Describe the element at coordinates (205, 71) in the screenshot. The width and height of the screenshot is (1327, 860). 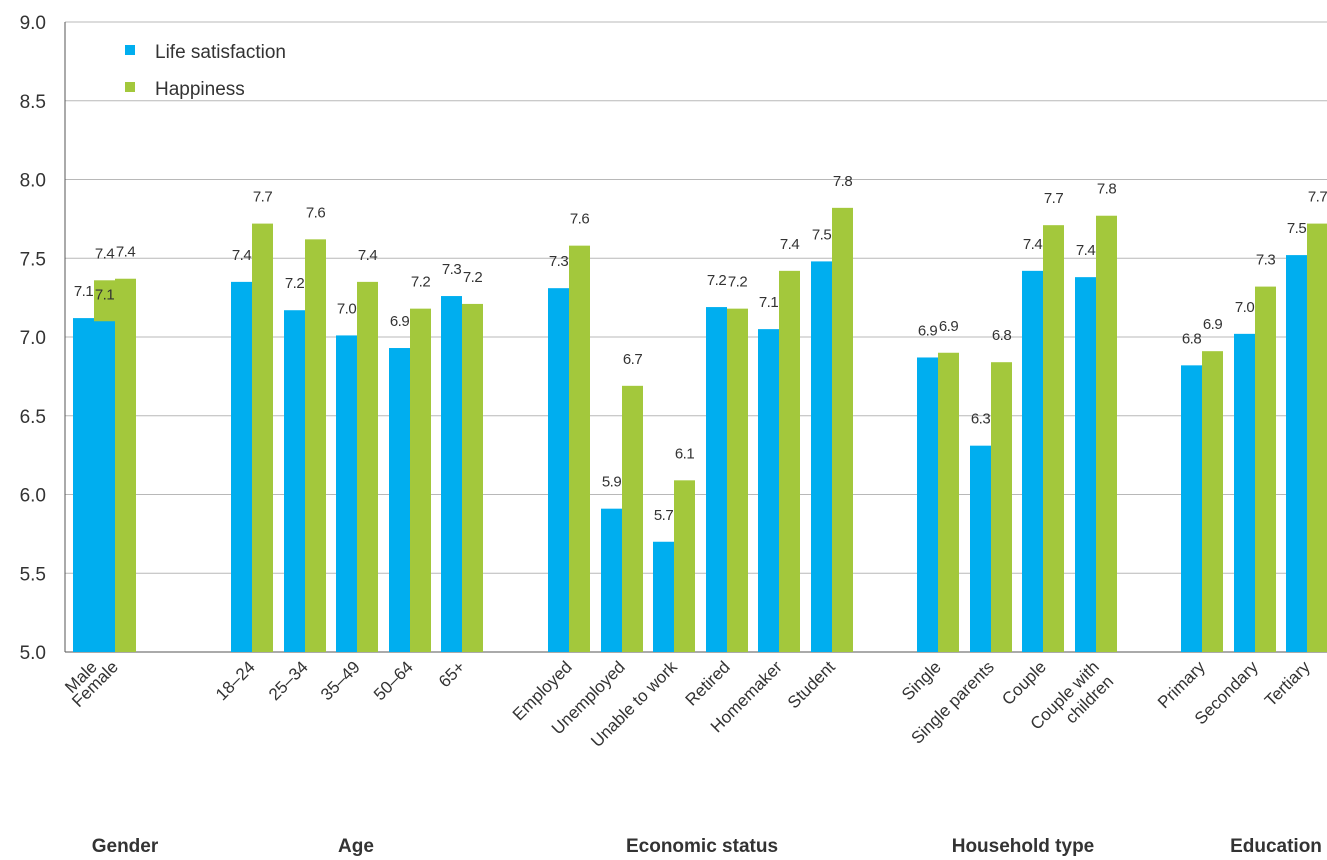
I see `legend: Life satisfaction Happiness` at that location.